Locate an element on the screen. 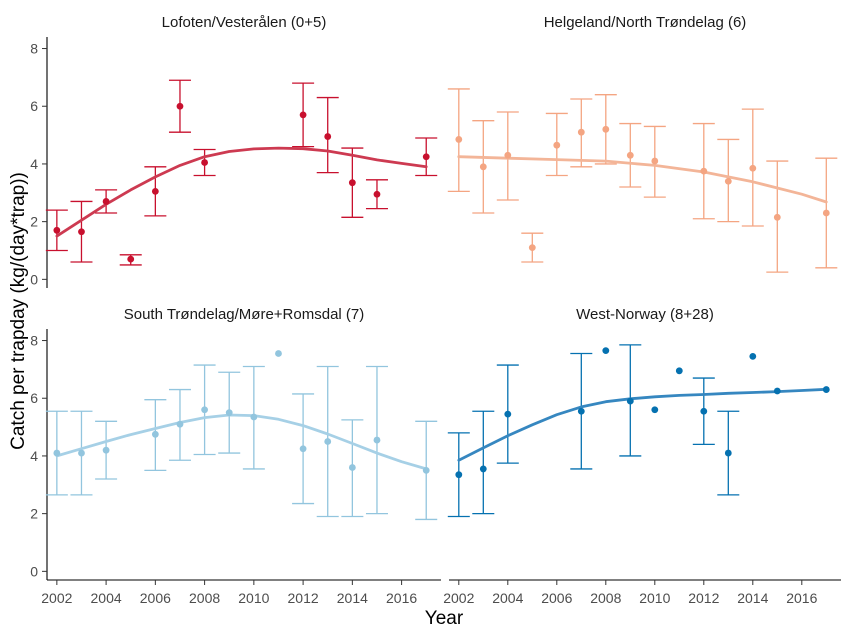 This screenshot has width=850, height=637. panel-title: Helgeland/North Trøndelag (6) is located at coordinates (645, 22).